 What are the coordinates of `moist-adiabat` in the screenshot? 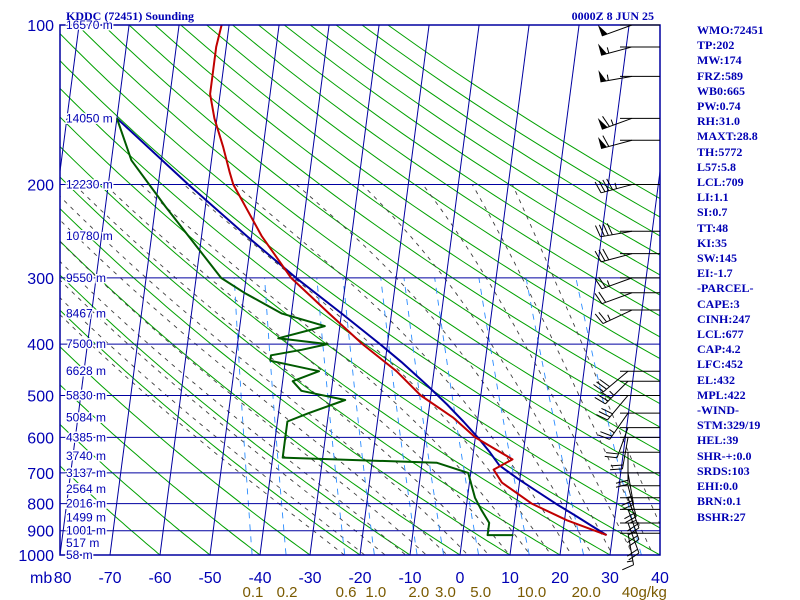 It's located at (203, 434).